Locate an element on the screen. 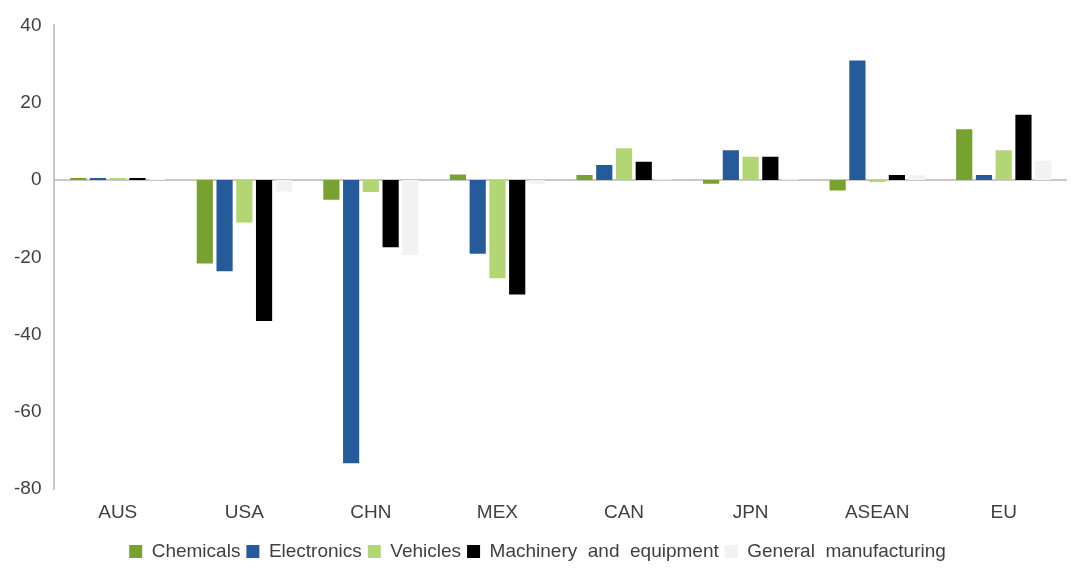  x-tick-label: CHN is located at coordinates (371, 511).